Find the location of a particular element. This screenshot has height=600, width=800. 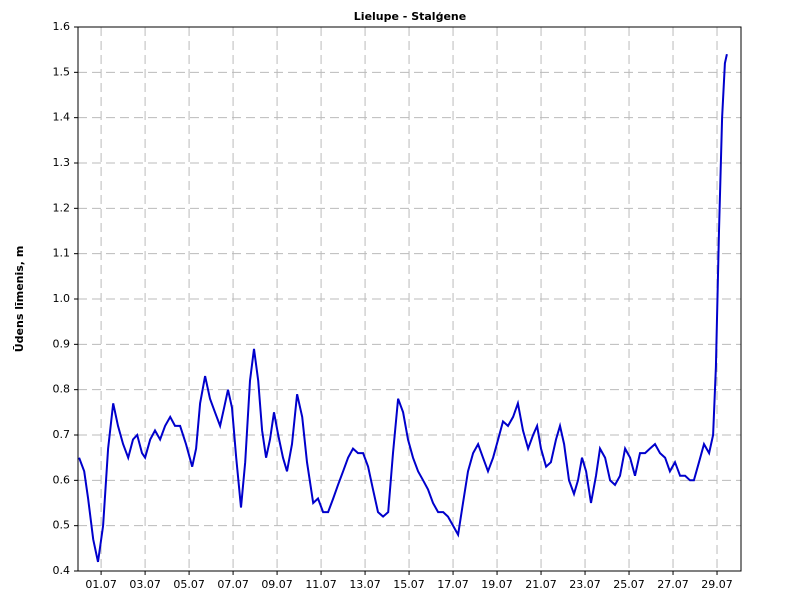

x-tick-label: 07.07 is located at coordinates (233, 584).